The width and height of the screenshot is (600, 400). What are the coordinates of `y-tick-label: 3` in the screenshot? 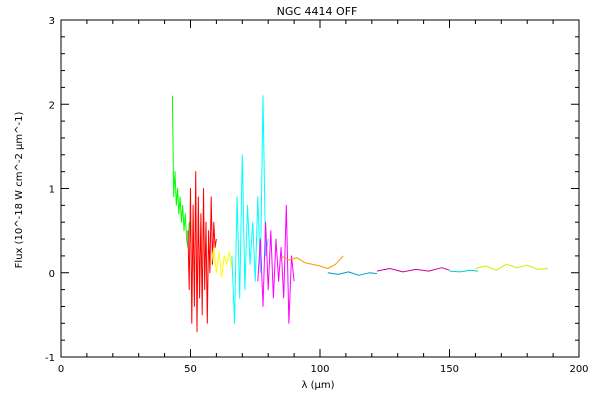 It's located at (52, 21).